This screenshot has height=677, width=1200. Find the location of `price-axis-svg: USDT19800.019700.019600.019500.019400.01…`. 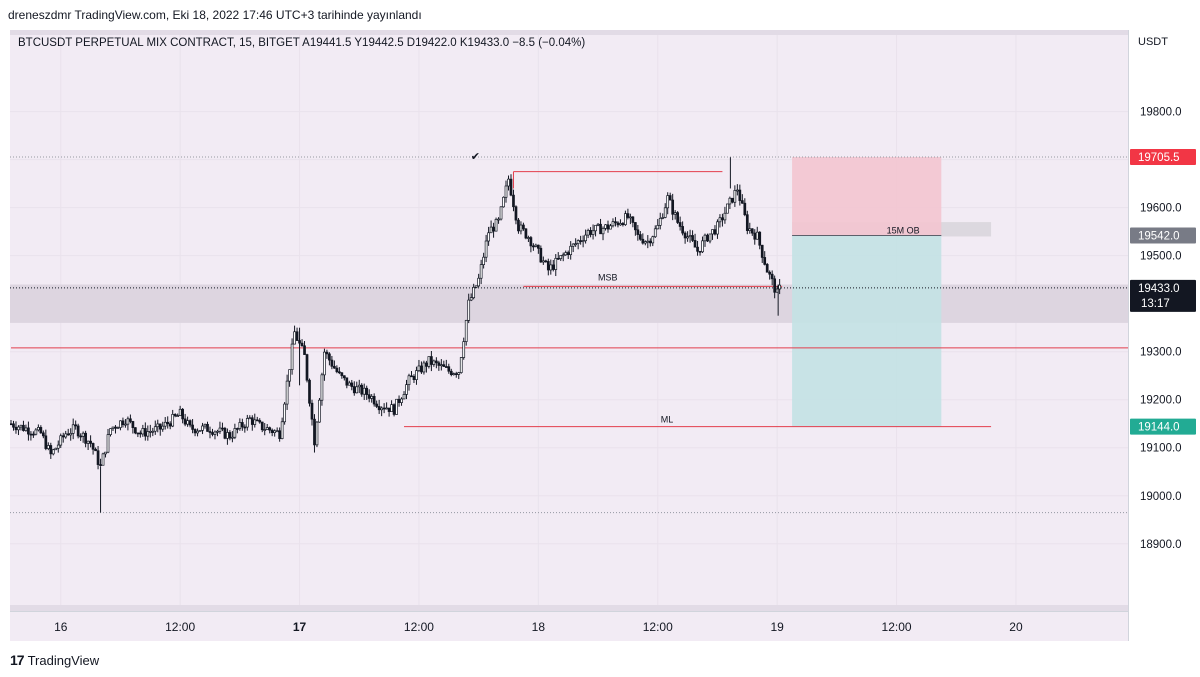

price-axis-svg: USDT19800.019700.019600.019500.019400.01… is located at coordinates (1164, 335).